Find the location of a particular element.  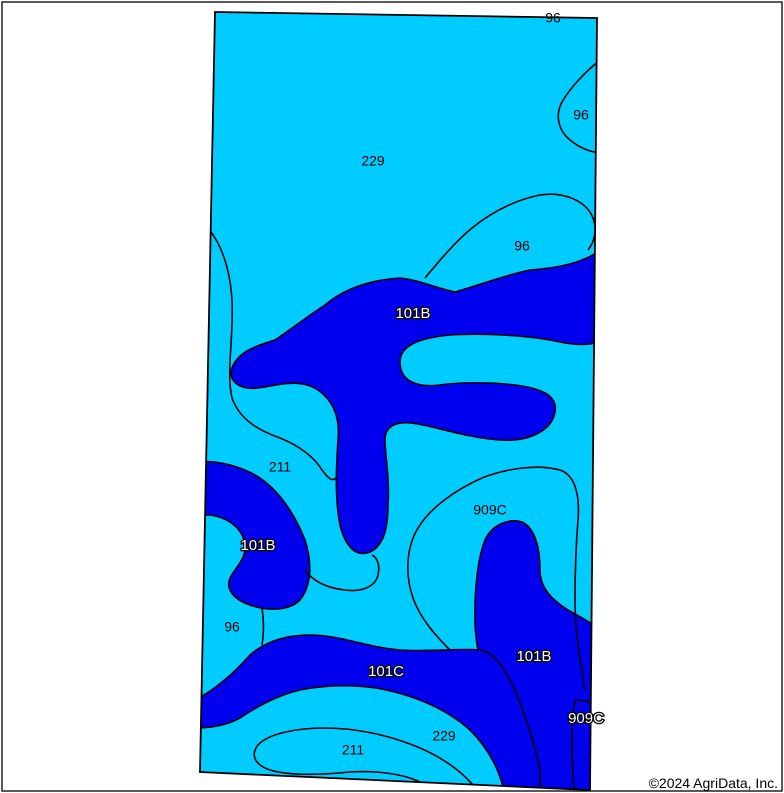

soil-label-96-mid: 96 is located at coordinates (522, 246).